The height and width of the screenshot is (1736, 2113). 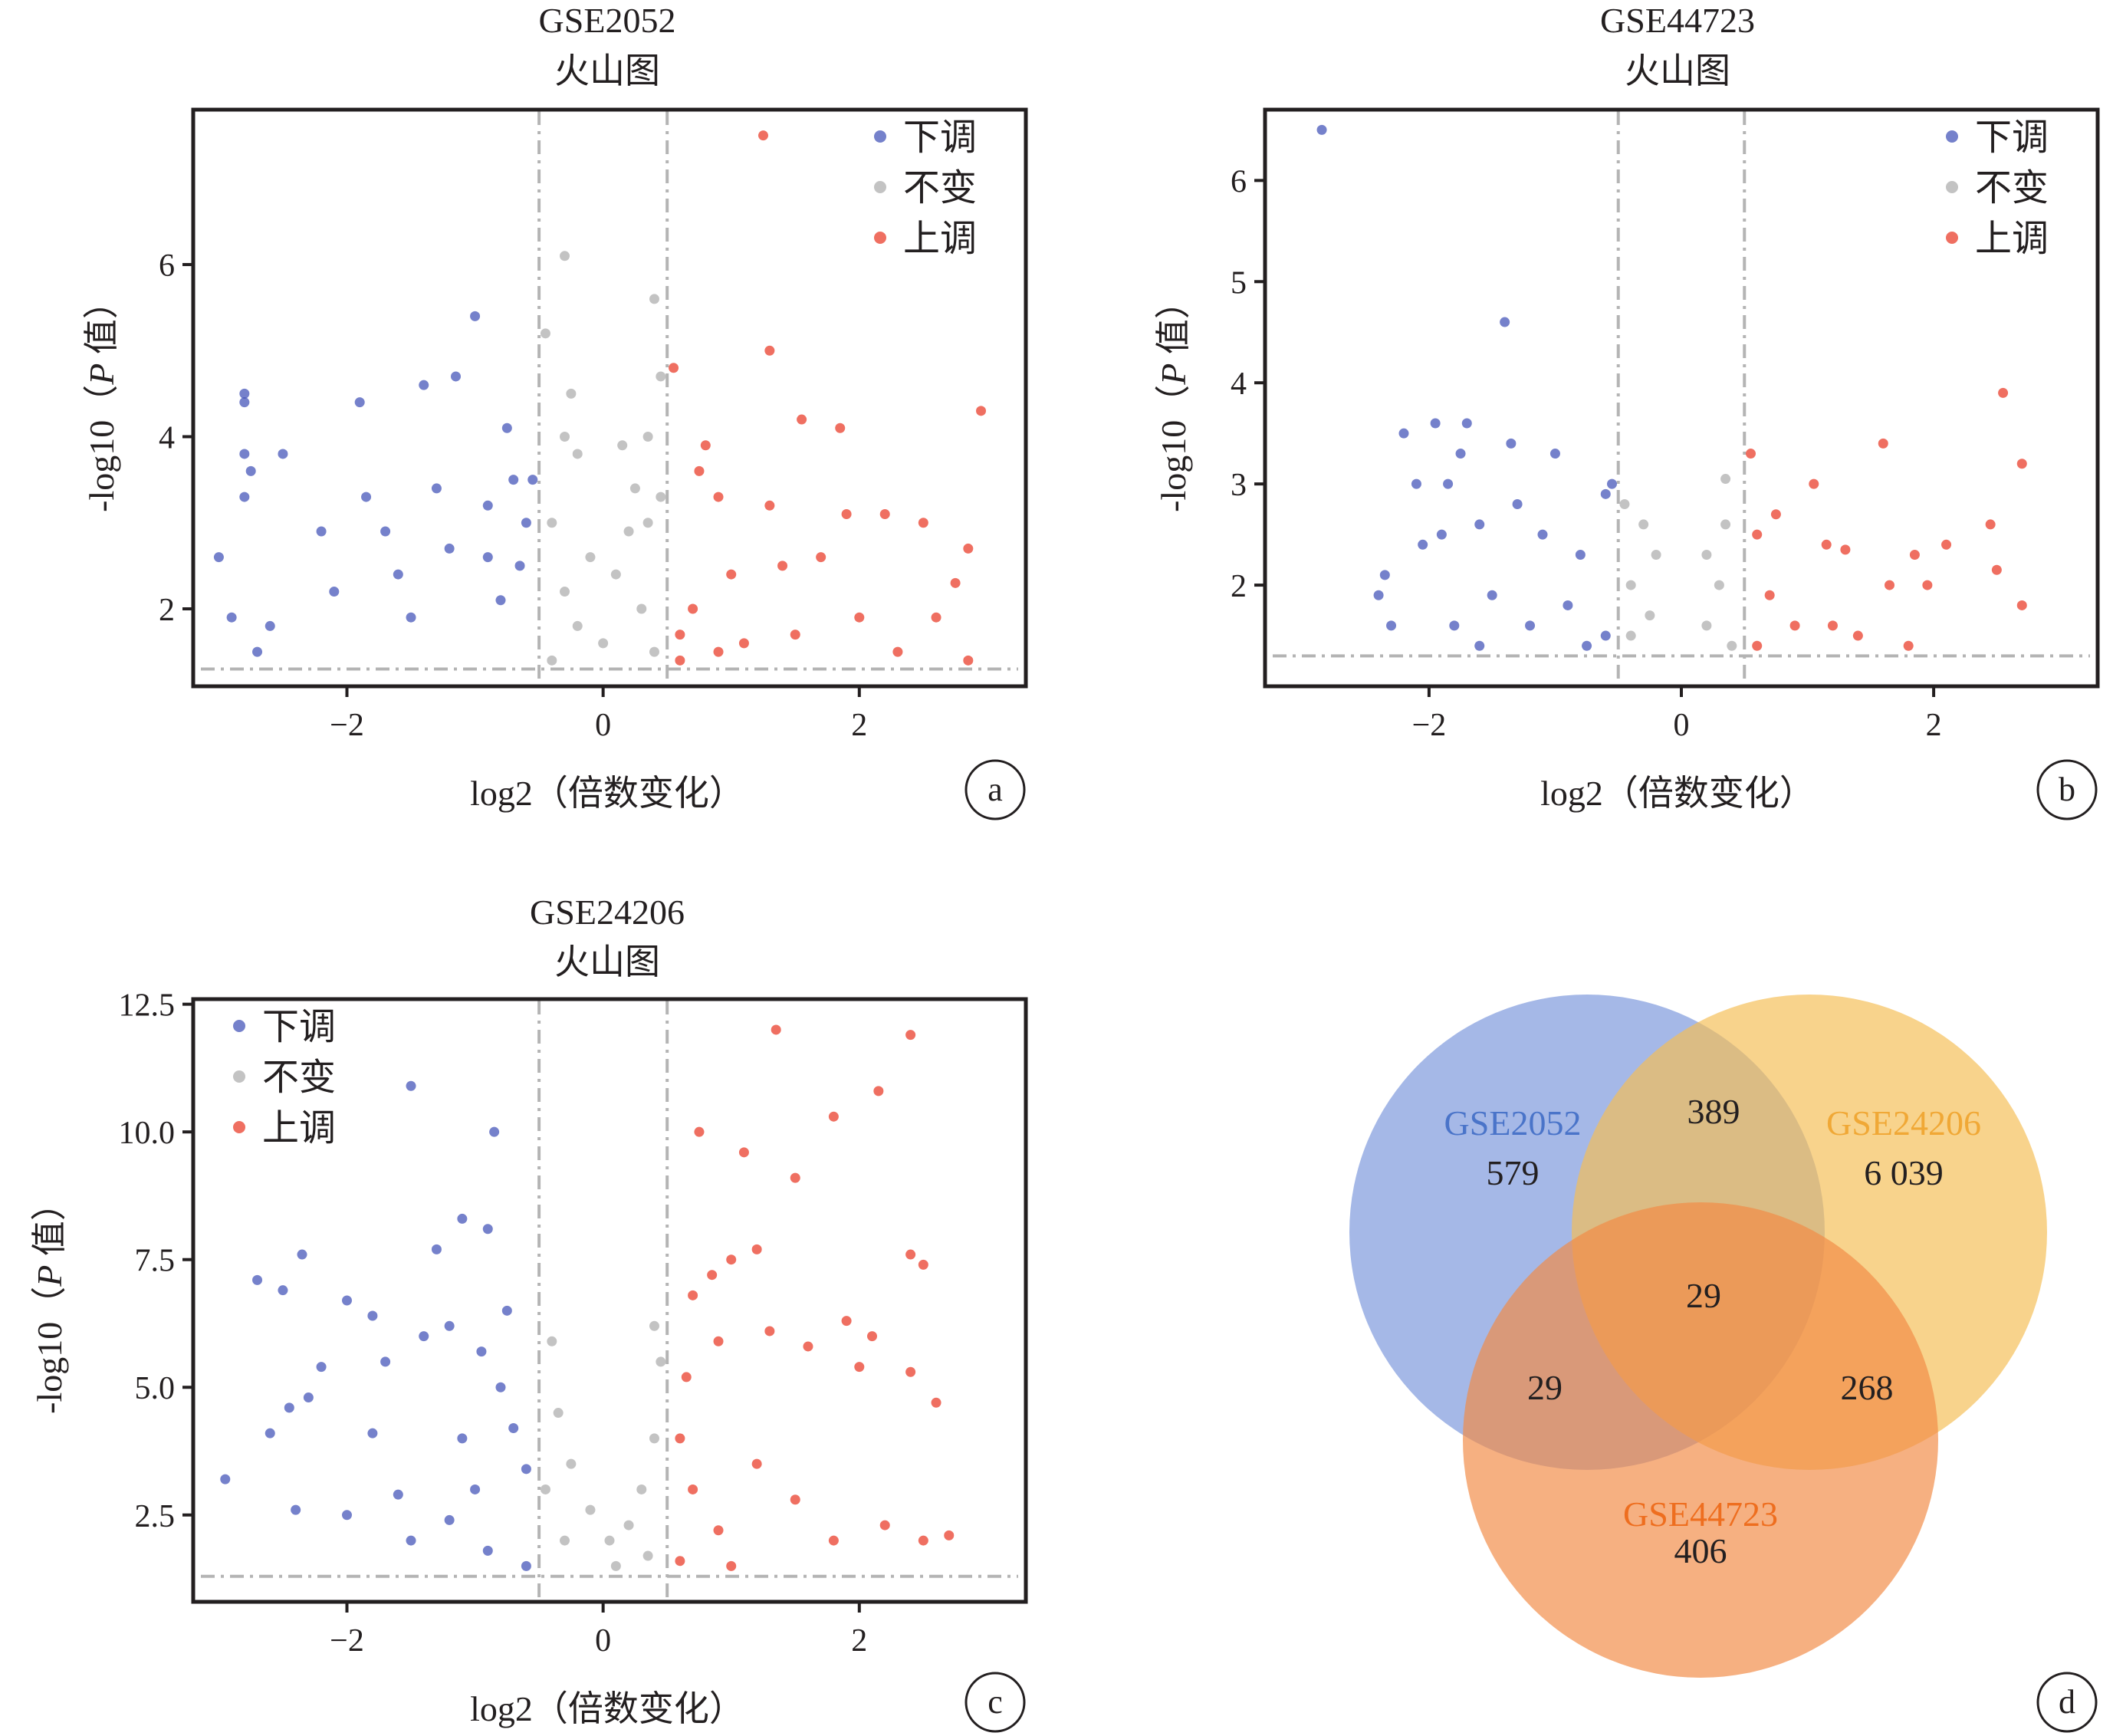 I want to click on y-tick-label: 12.5, so click(x=147, y=1006).